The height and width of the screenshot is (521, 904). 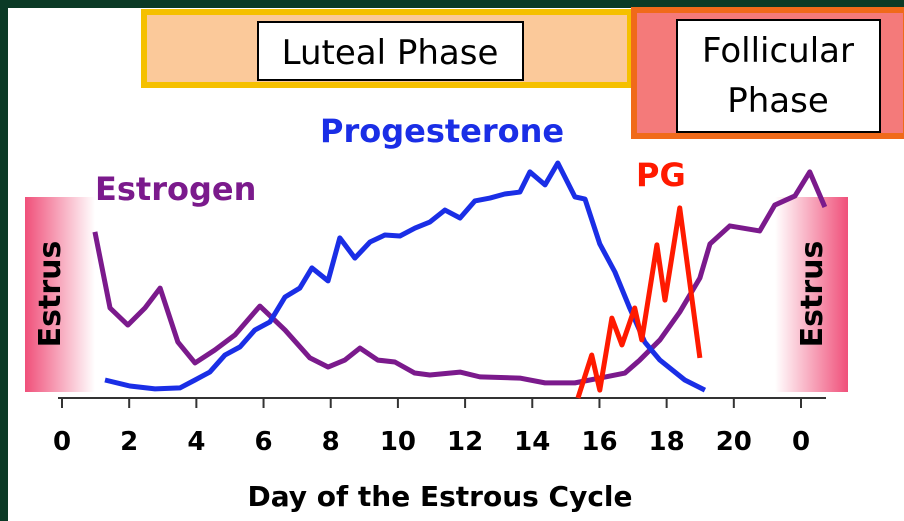 I want to click on follicular-label-box, so click(x=778, y=76).